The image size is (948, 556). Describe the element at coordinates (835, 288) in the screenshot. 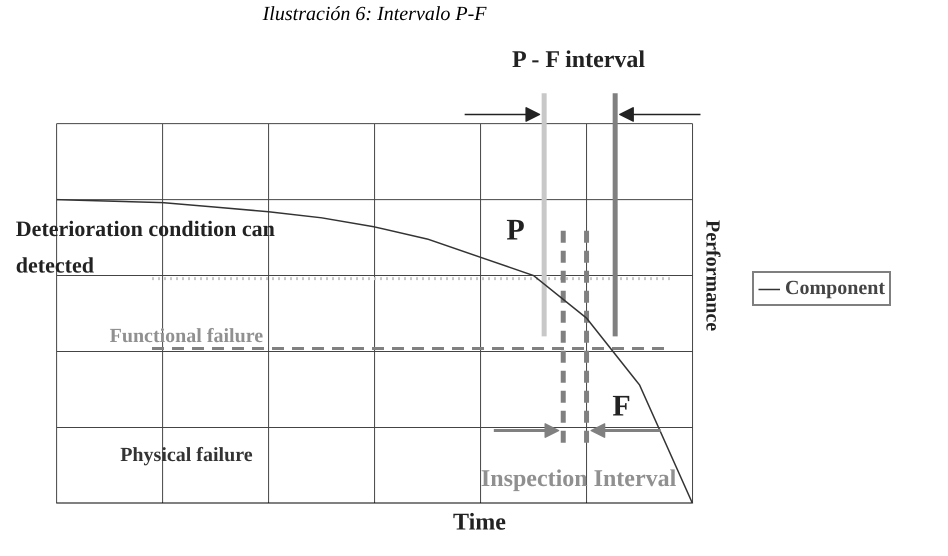

I see `legend-label: Component` at that location.